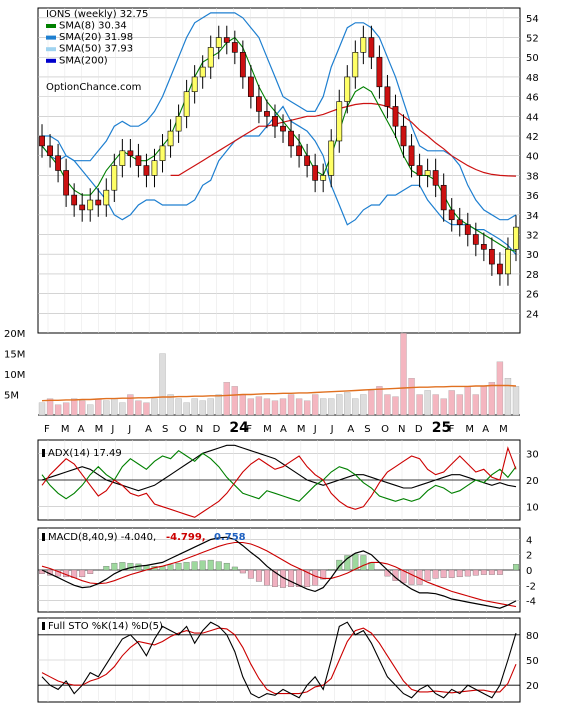 This screenshot has width=566, height=710. Describe the element at coordinates (385, 429) in the screenshot. I see `x-tick-label: O` at that location.